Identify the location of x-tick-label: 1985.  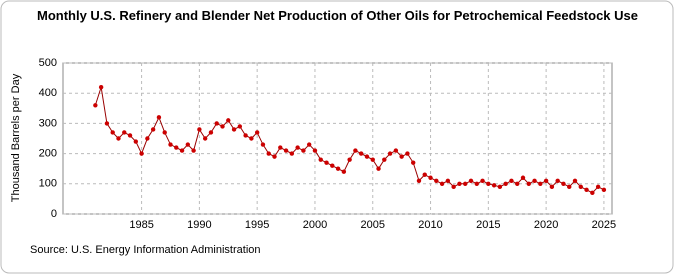
(141, 225).